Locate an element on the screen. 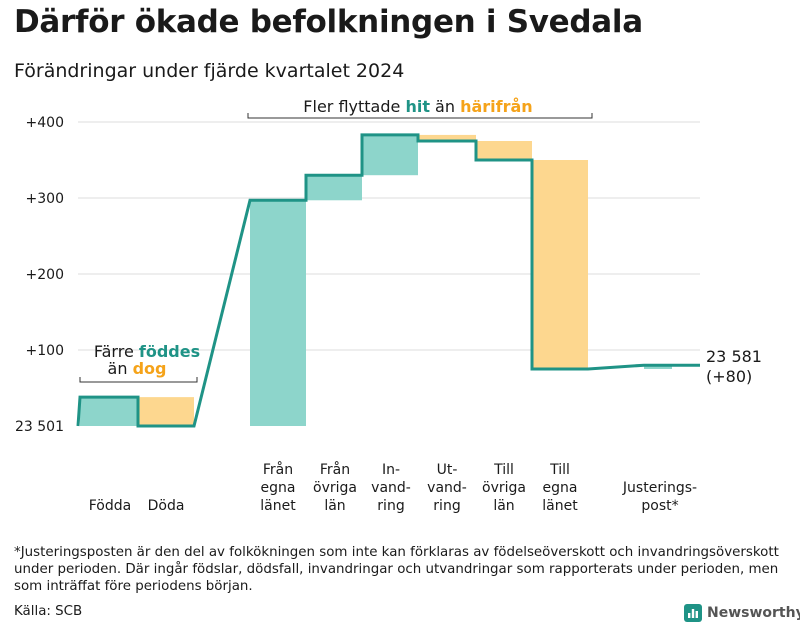 The height and width of the screenshot is (625, 800). y-tick-label: +300 is located at coordinates (45, 199).